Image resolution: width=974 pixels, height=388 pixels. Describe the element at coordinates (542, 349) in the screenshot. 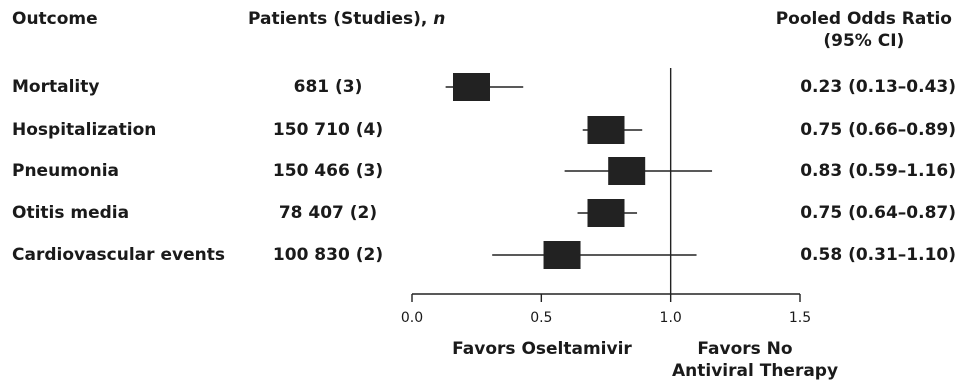

I see `favors-oseltamivir-label: Favors Oseltamivir` at that location.